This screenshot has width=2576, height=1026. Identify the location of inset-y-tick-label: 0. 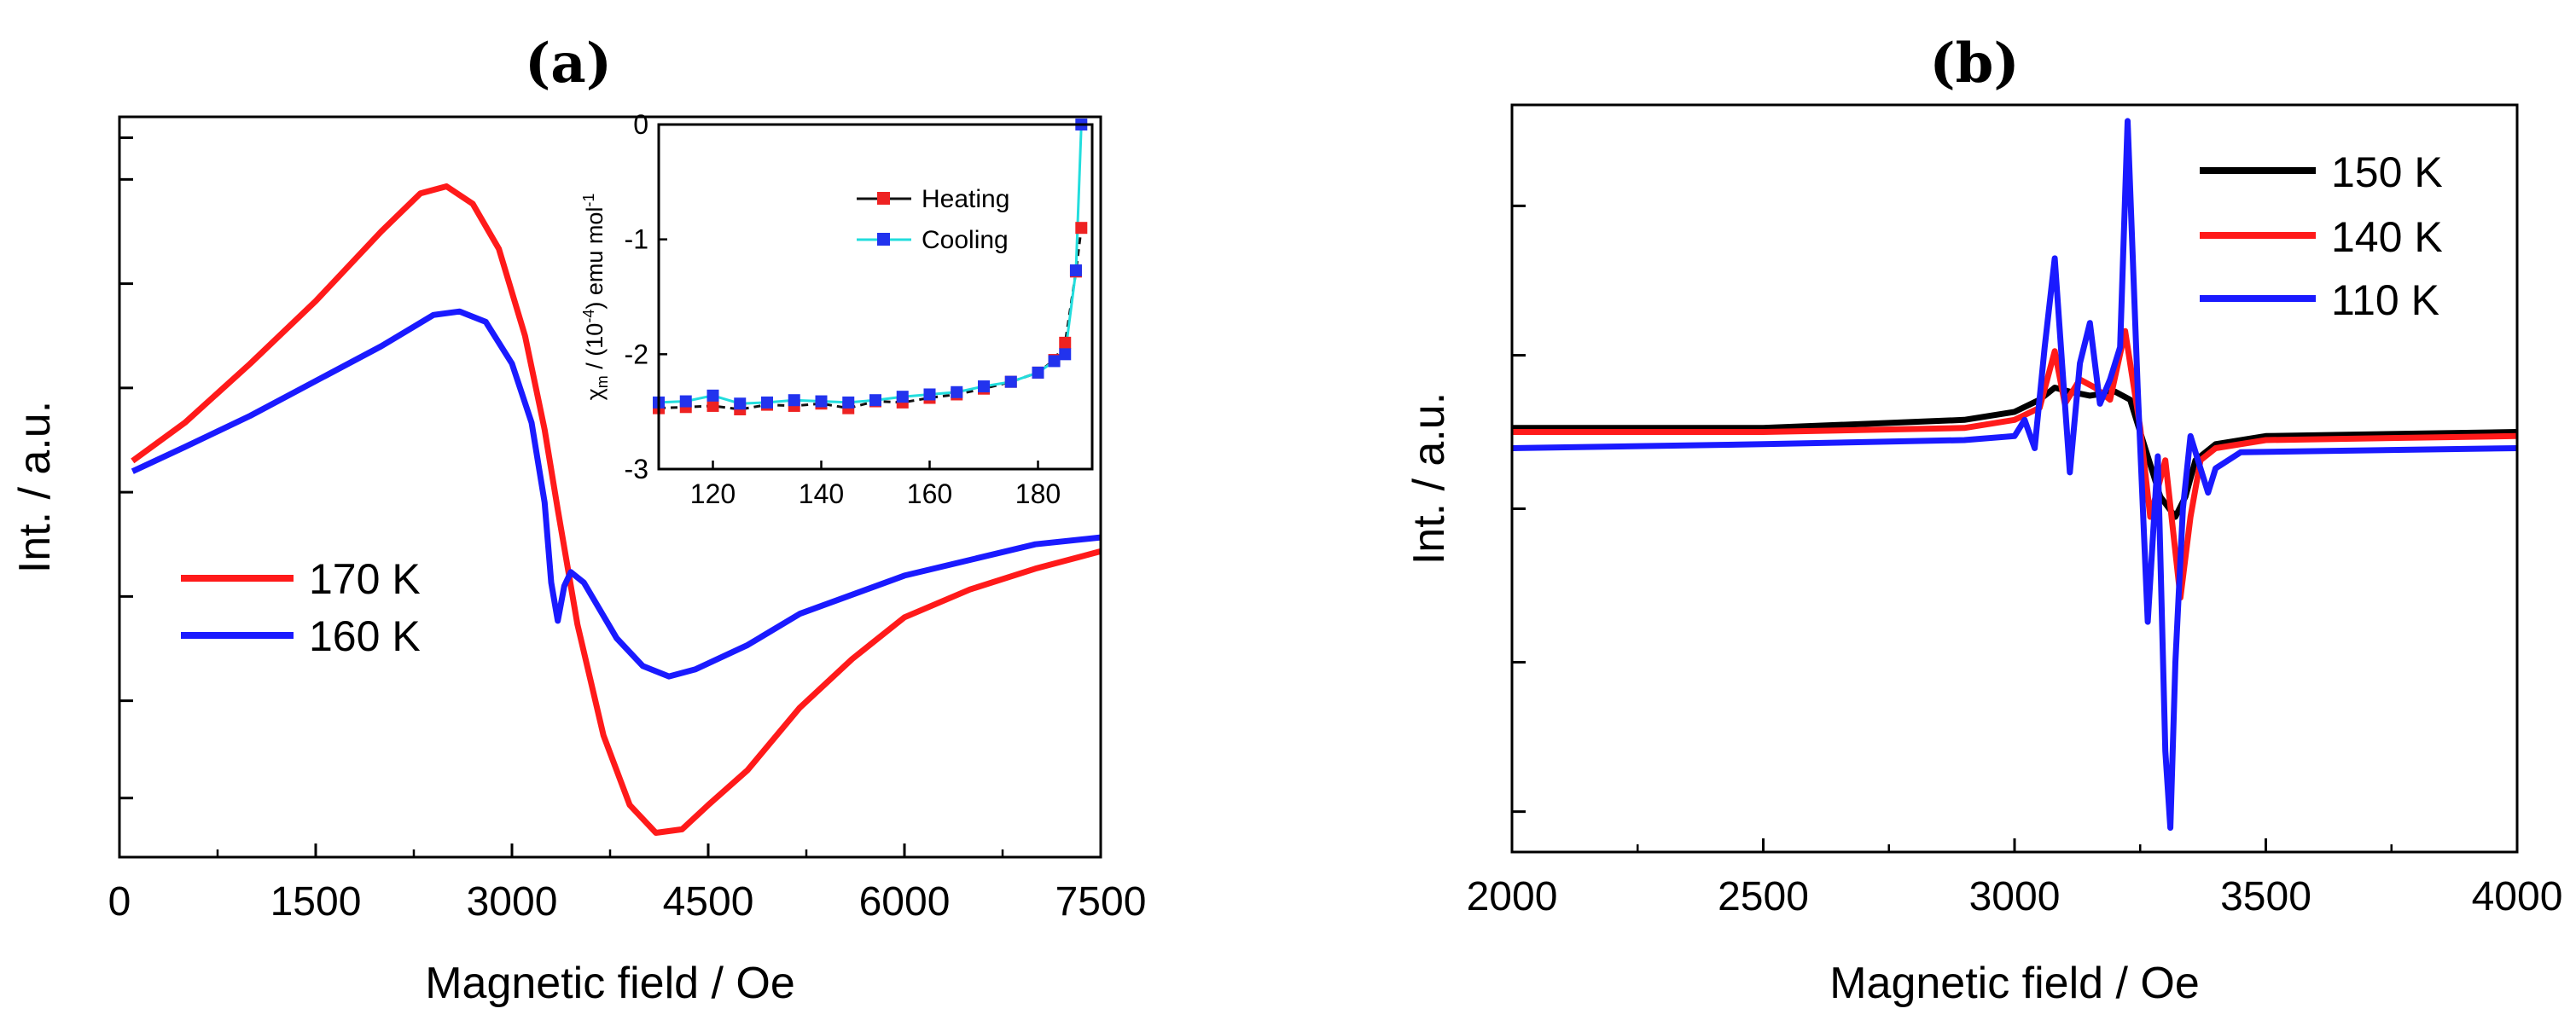
(640, 124).